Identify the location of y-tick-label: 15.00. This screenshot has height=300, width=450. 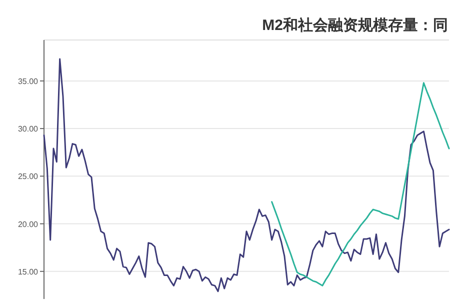
(28, 271).